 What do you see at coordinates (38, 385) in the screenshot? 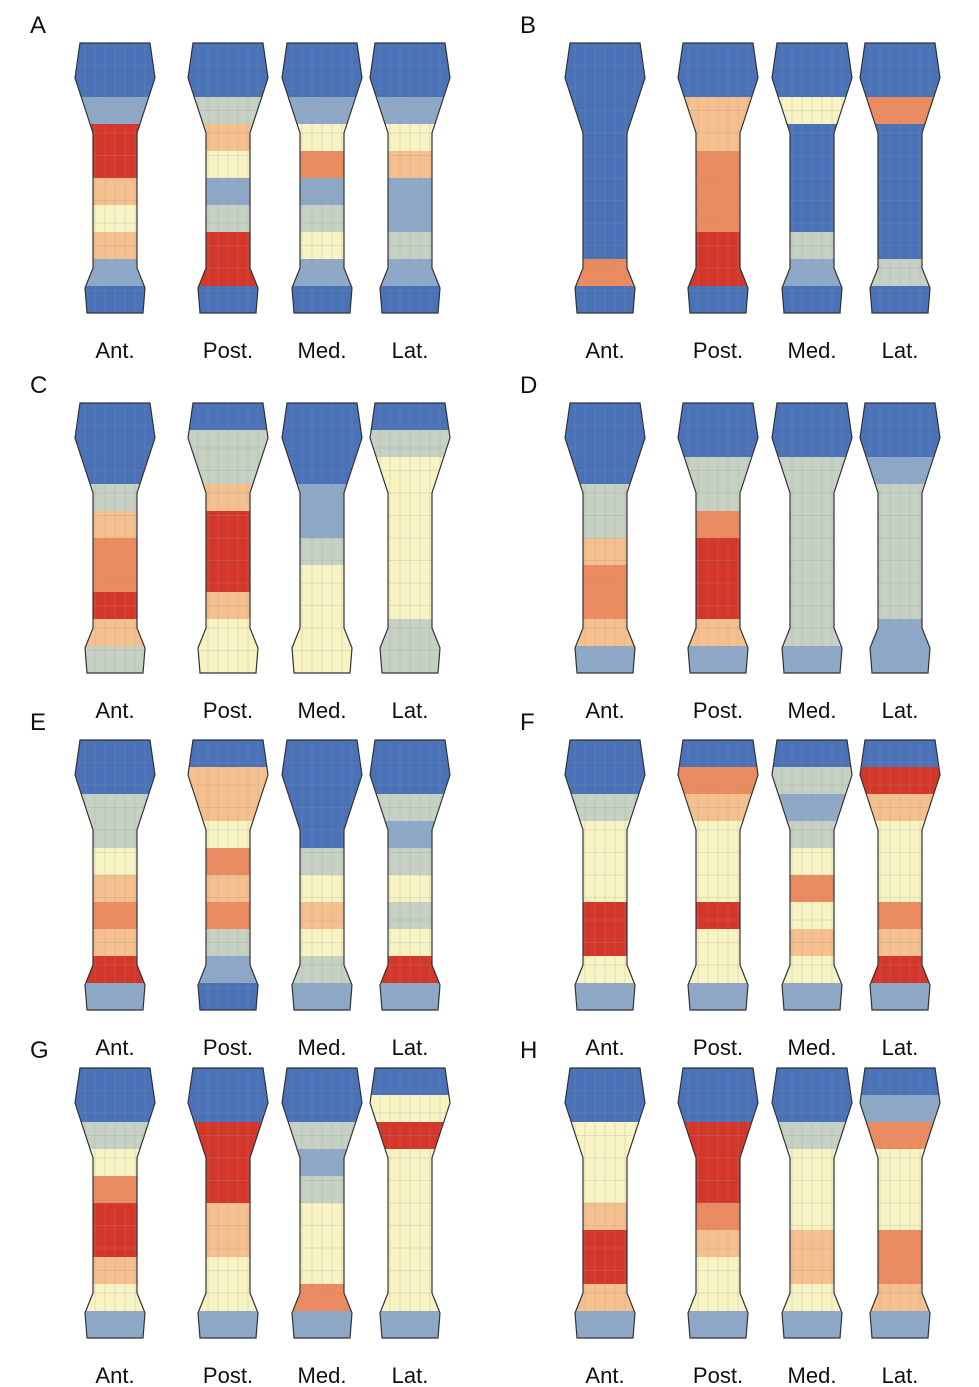
I see `panel-letter: C` at bounding box center [38, 385].